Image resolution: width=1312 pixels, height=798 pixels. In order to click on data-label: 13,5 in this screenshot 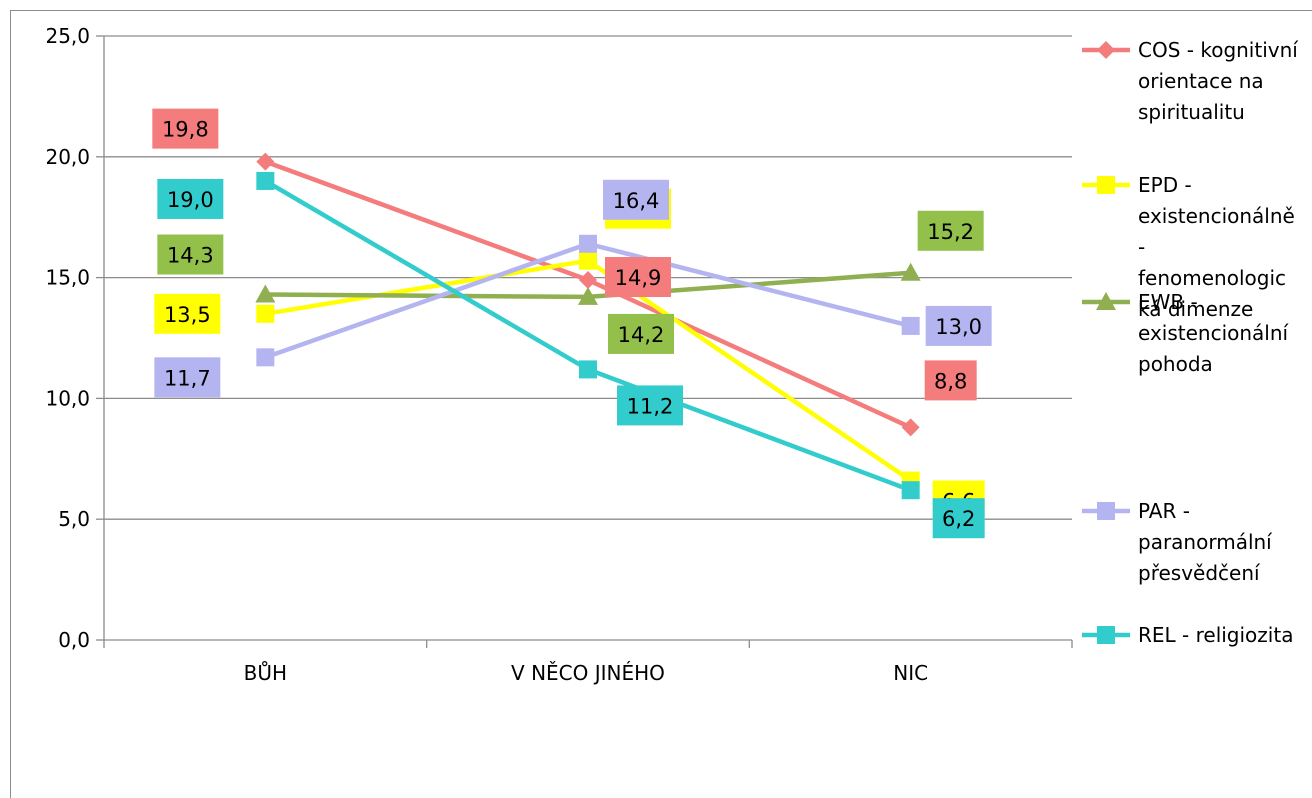, I will do `click(187, 315)`.